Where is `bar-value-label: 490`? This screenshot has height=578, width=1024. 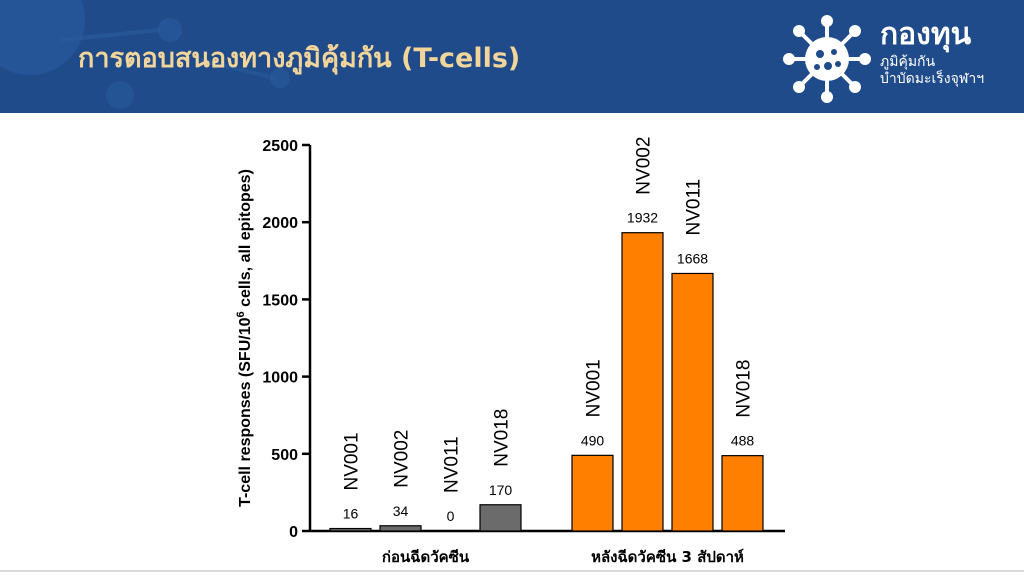 bar-value-label: 490 is located at coordinates (593, 440).